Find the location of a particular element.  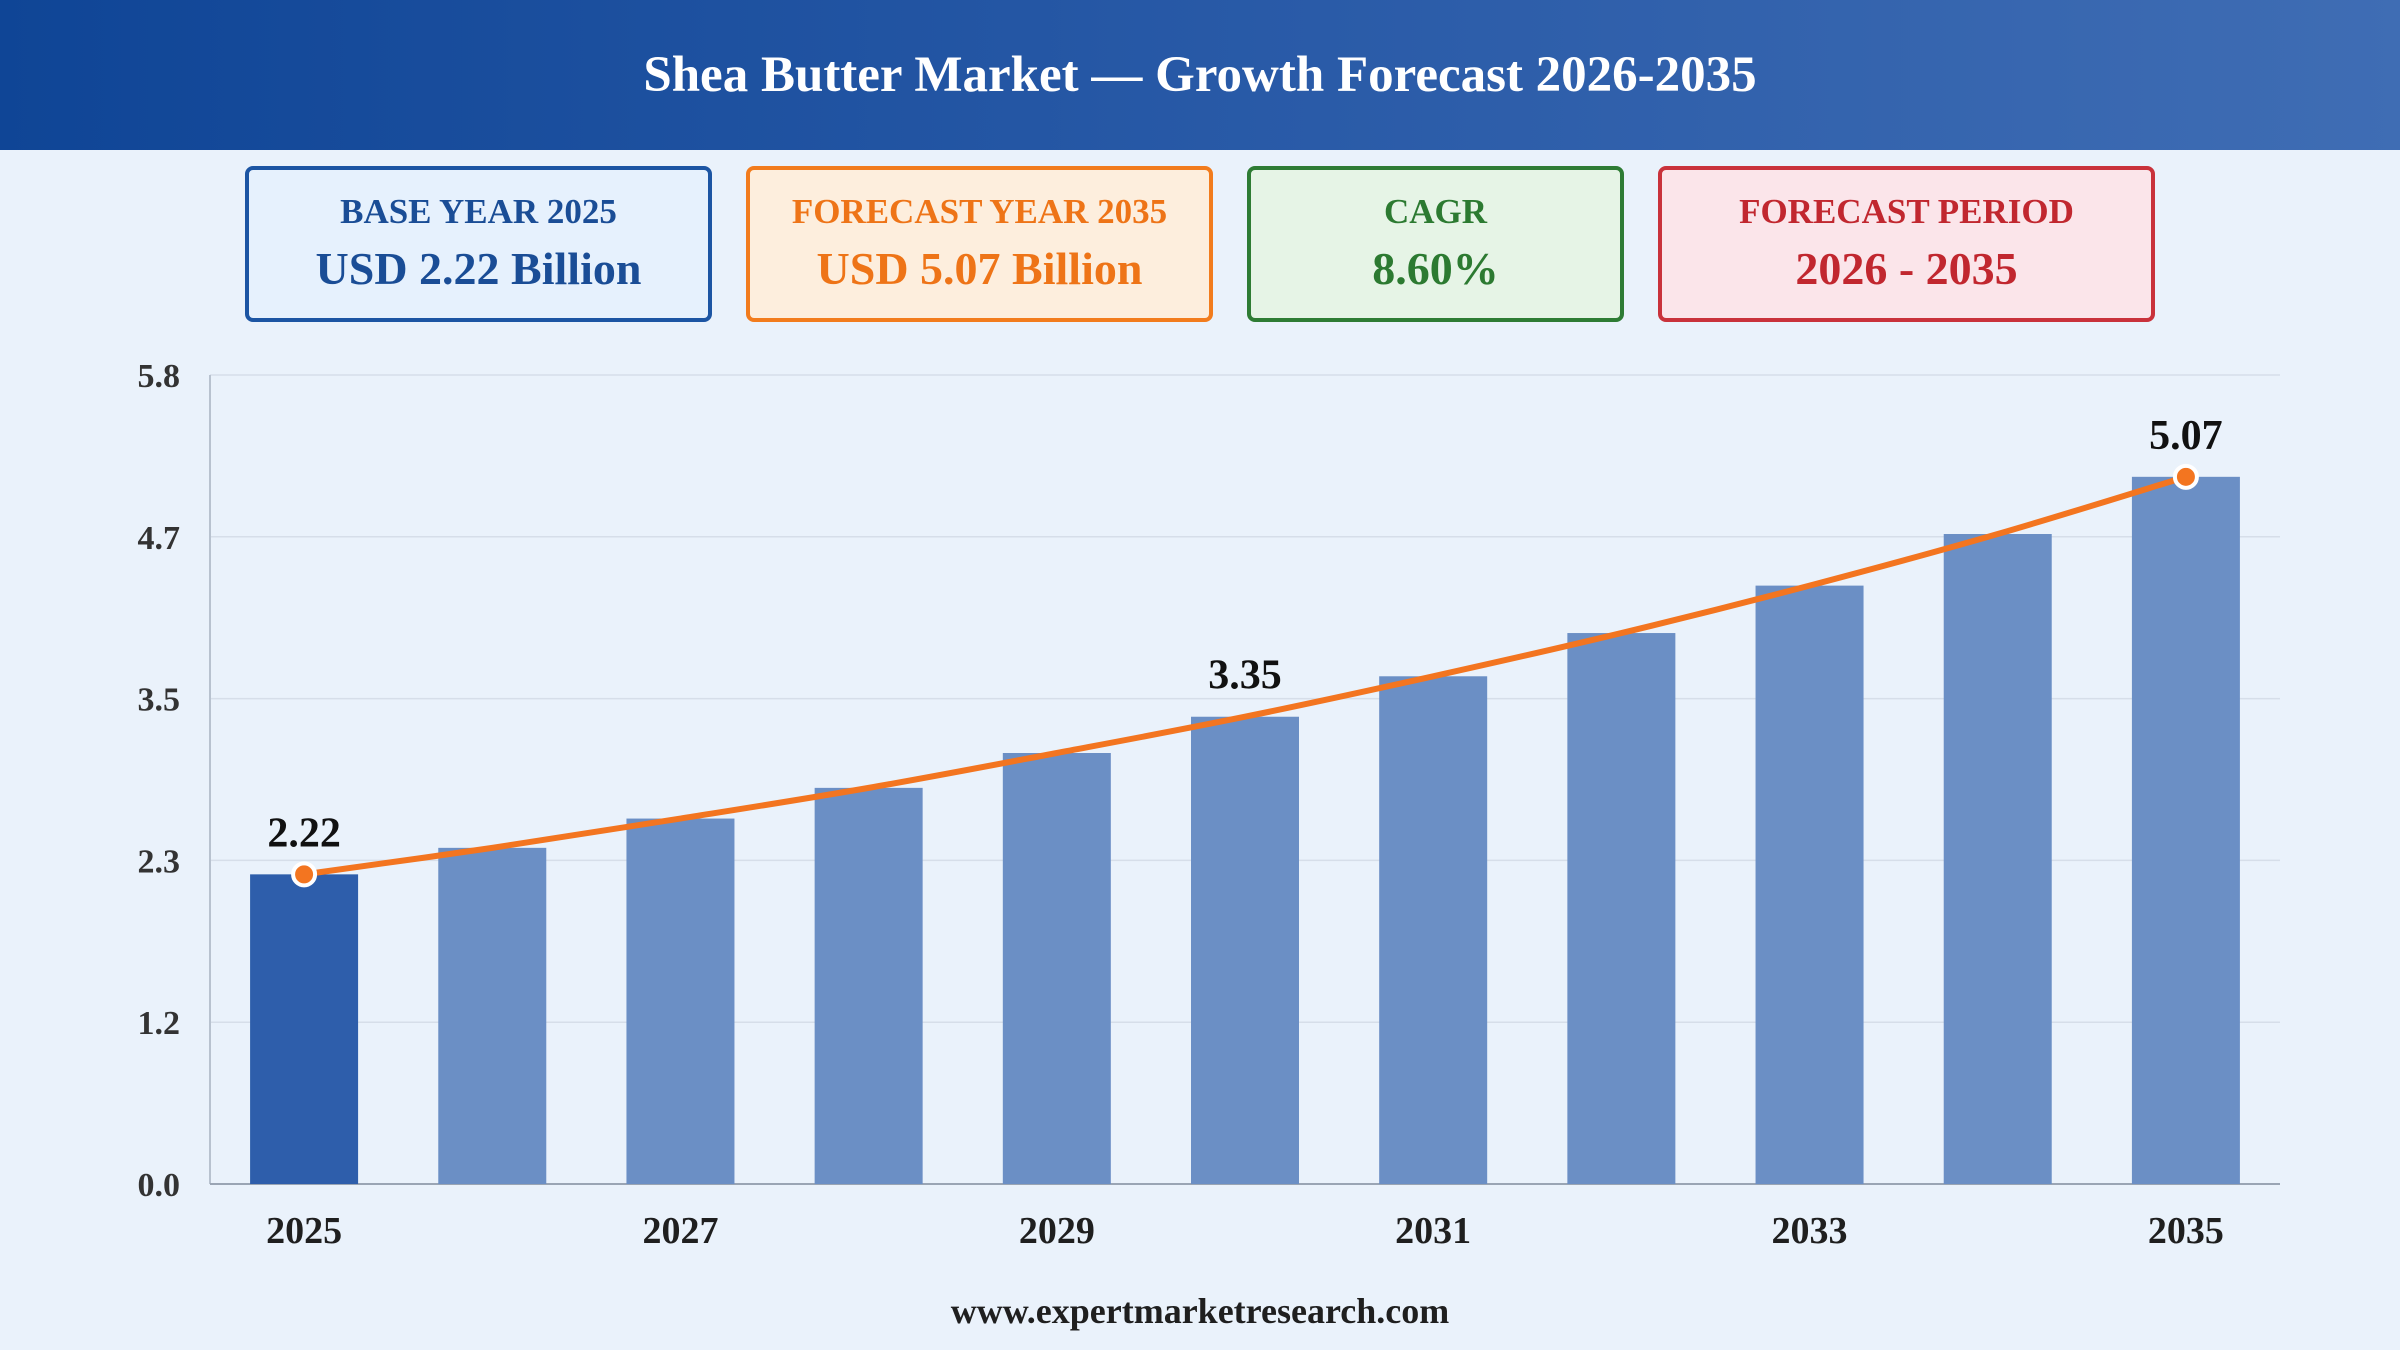

kpi-forecast-value: USD 5.07 Billion is located at coordinates (979, 268).